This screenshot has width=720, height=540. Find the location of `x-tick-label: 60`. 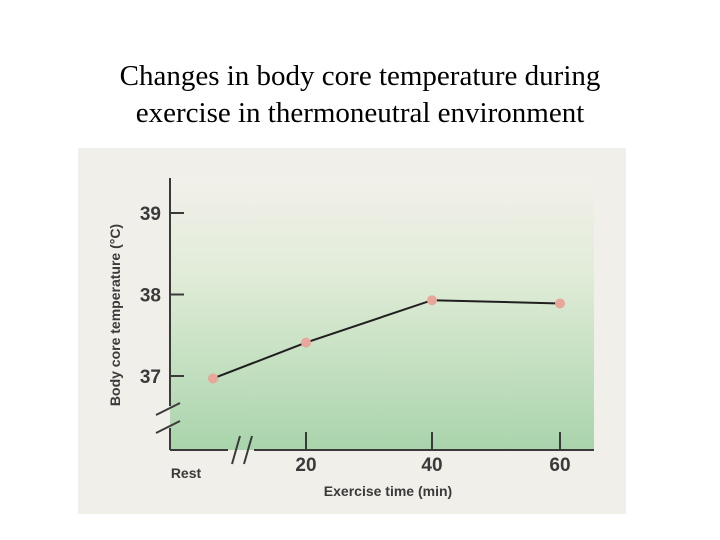

x-tick-label: 60 is located at coordinates (559, 465).